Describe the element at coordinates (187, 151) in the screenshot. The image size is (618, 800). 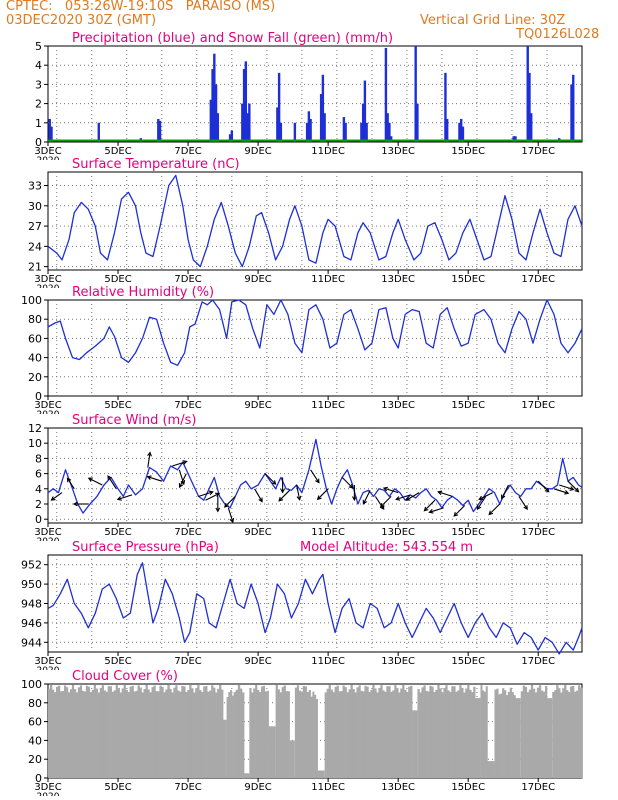
I see `precip-xtick-label: 7DEC` at that location.